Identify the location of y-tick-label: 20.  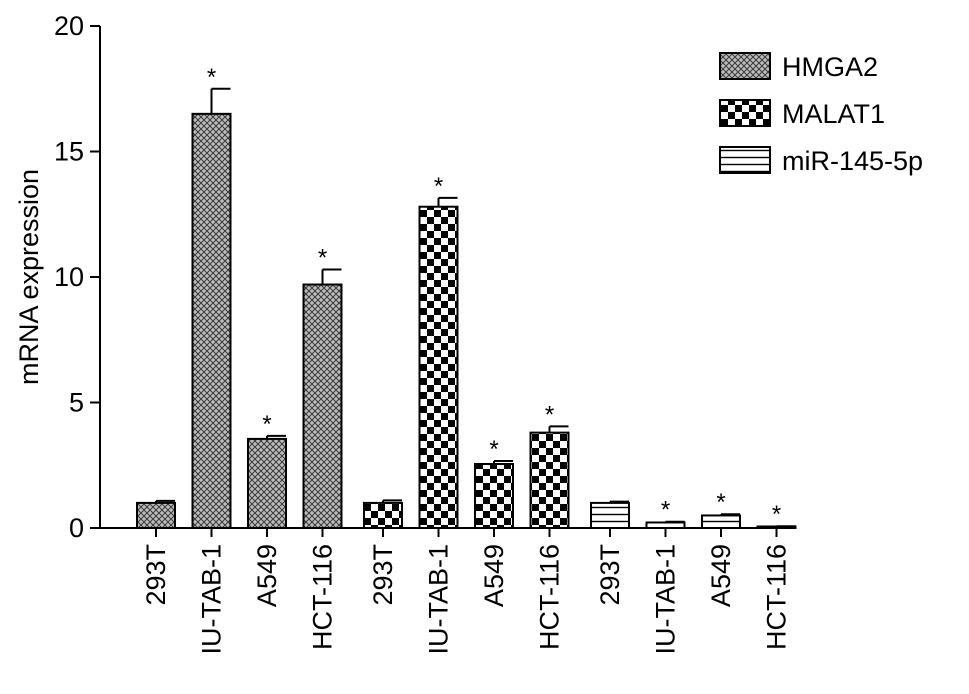
(69, 26).